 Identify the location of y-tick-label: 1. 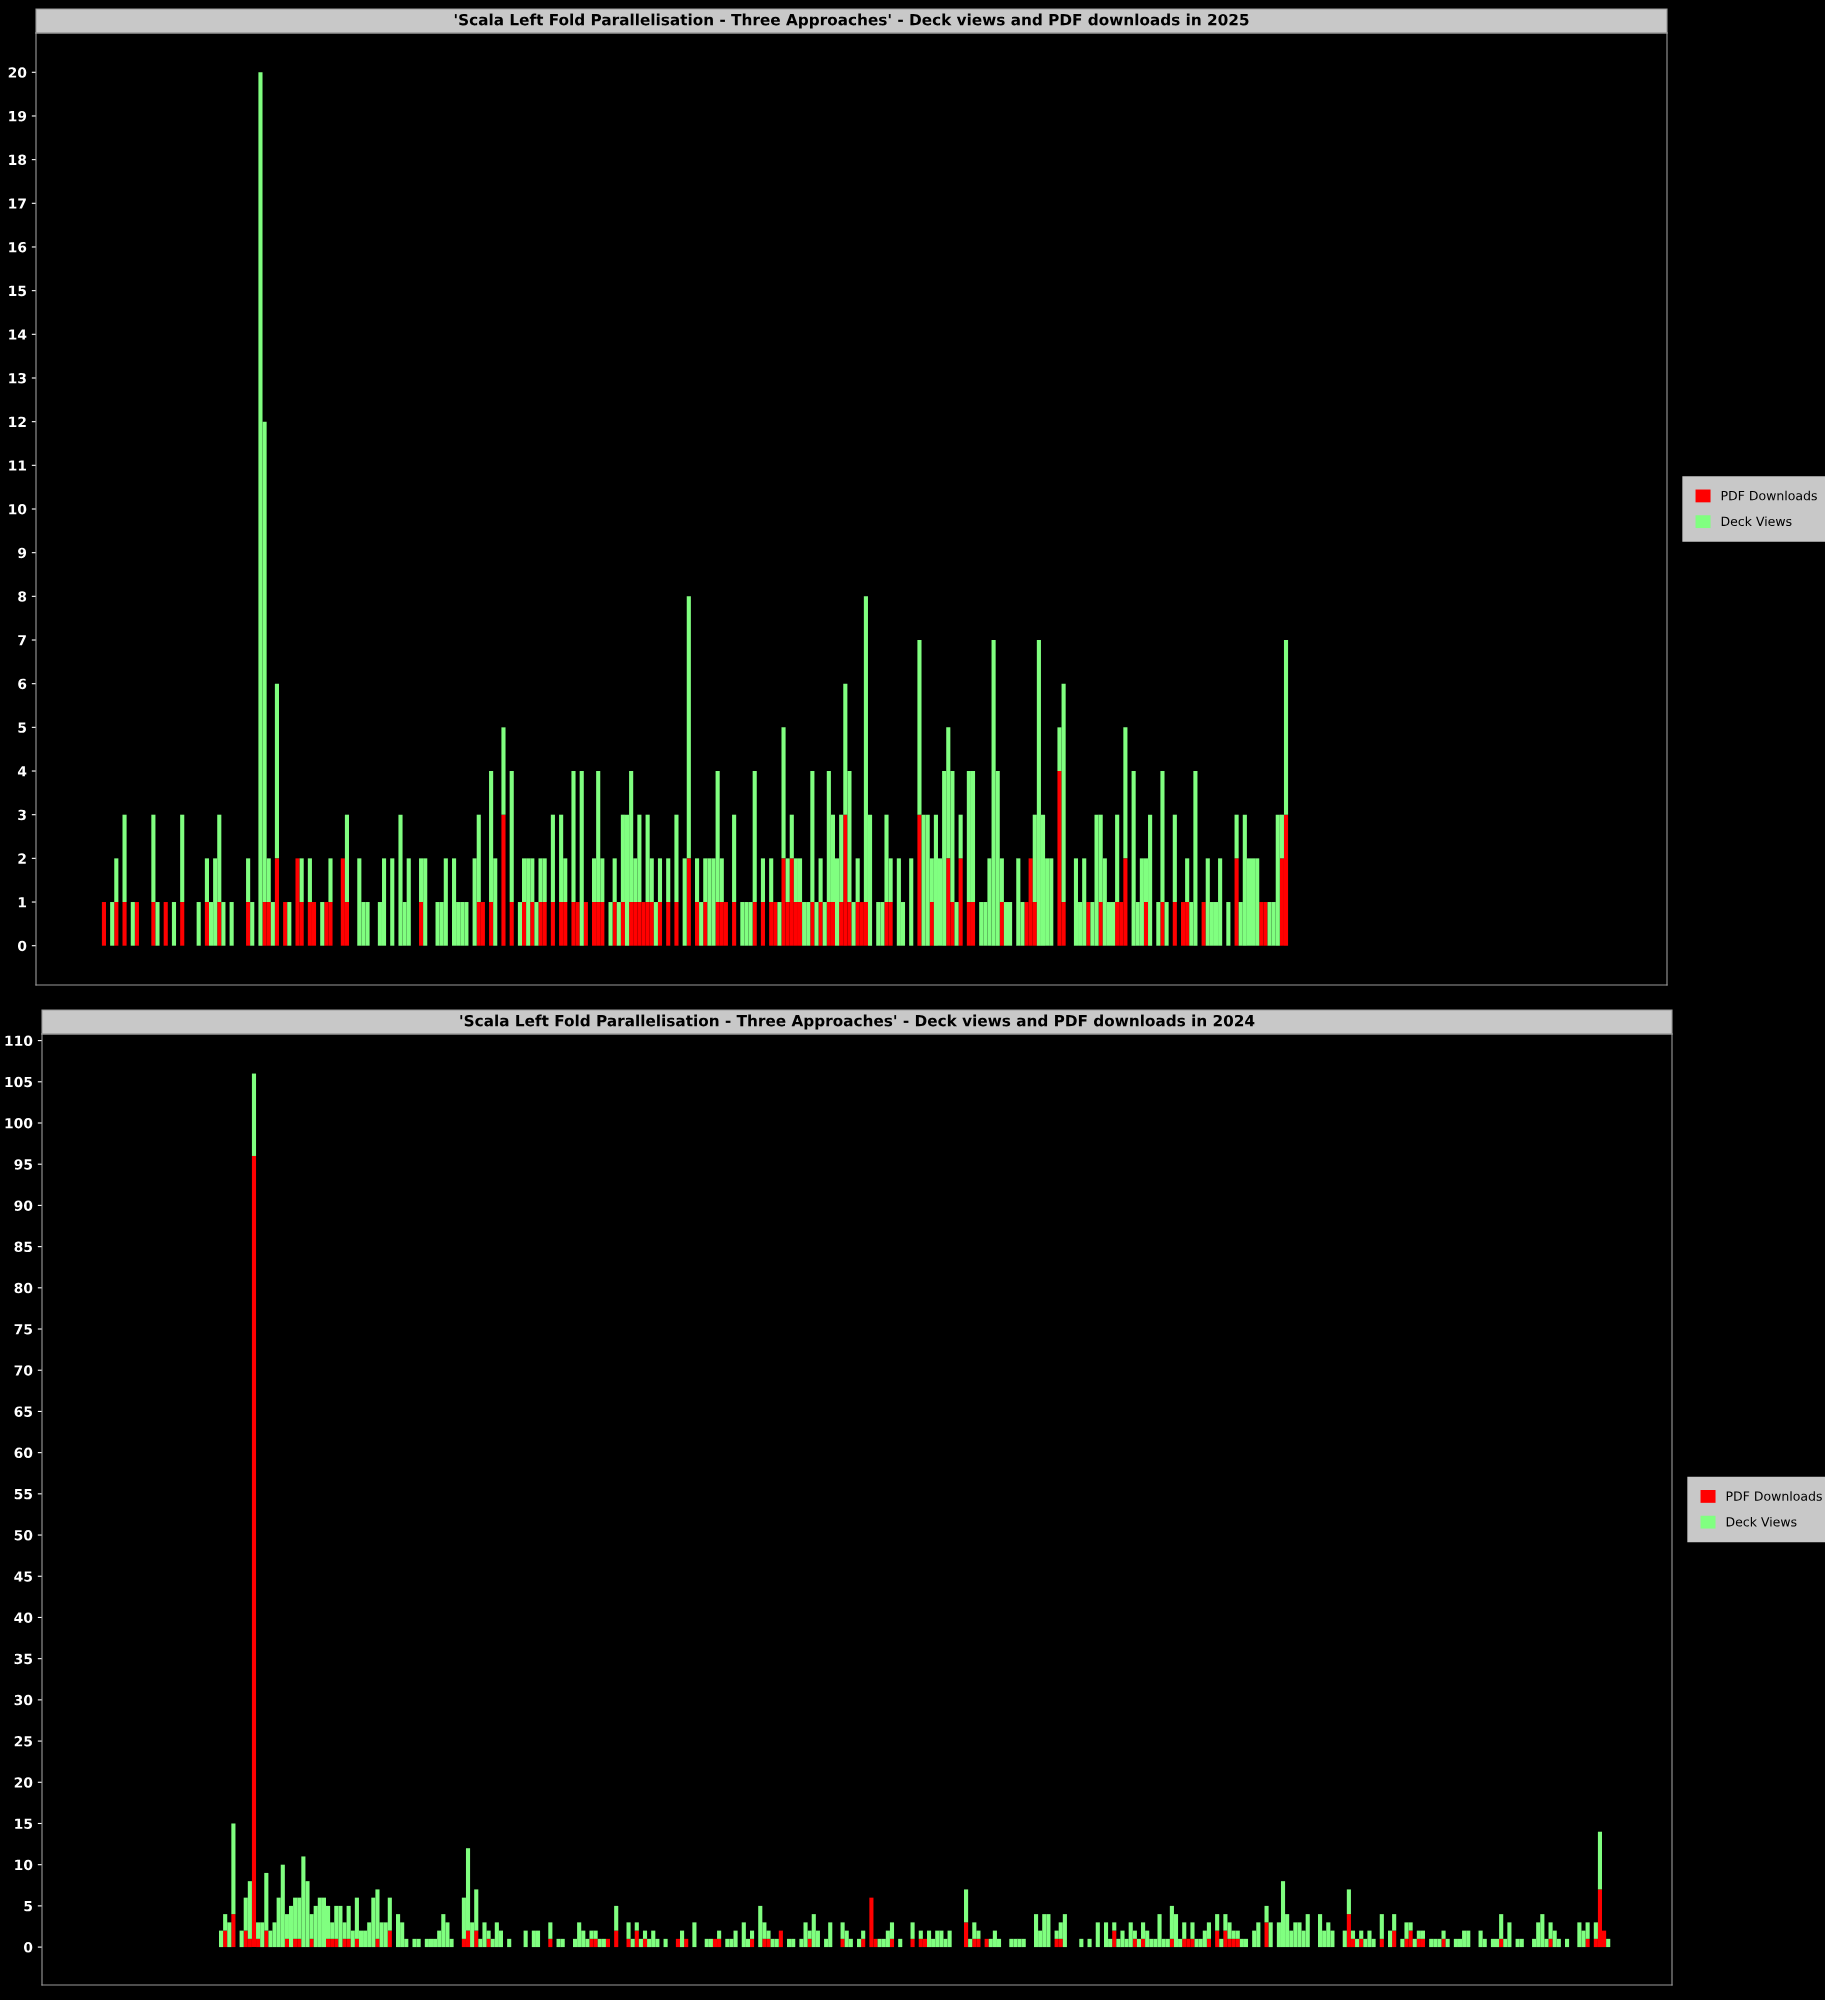
(22, 902).